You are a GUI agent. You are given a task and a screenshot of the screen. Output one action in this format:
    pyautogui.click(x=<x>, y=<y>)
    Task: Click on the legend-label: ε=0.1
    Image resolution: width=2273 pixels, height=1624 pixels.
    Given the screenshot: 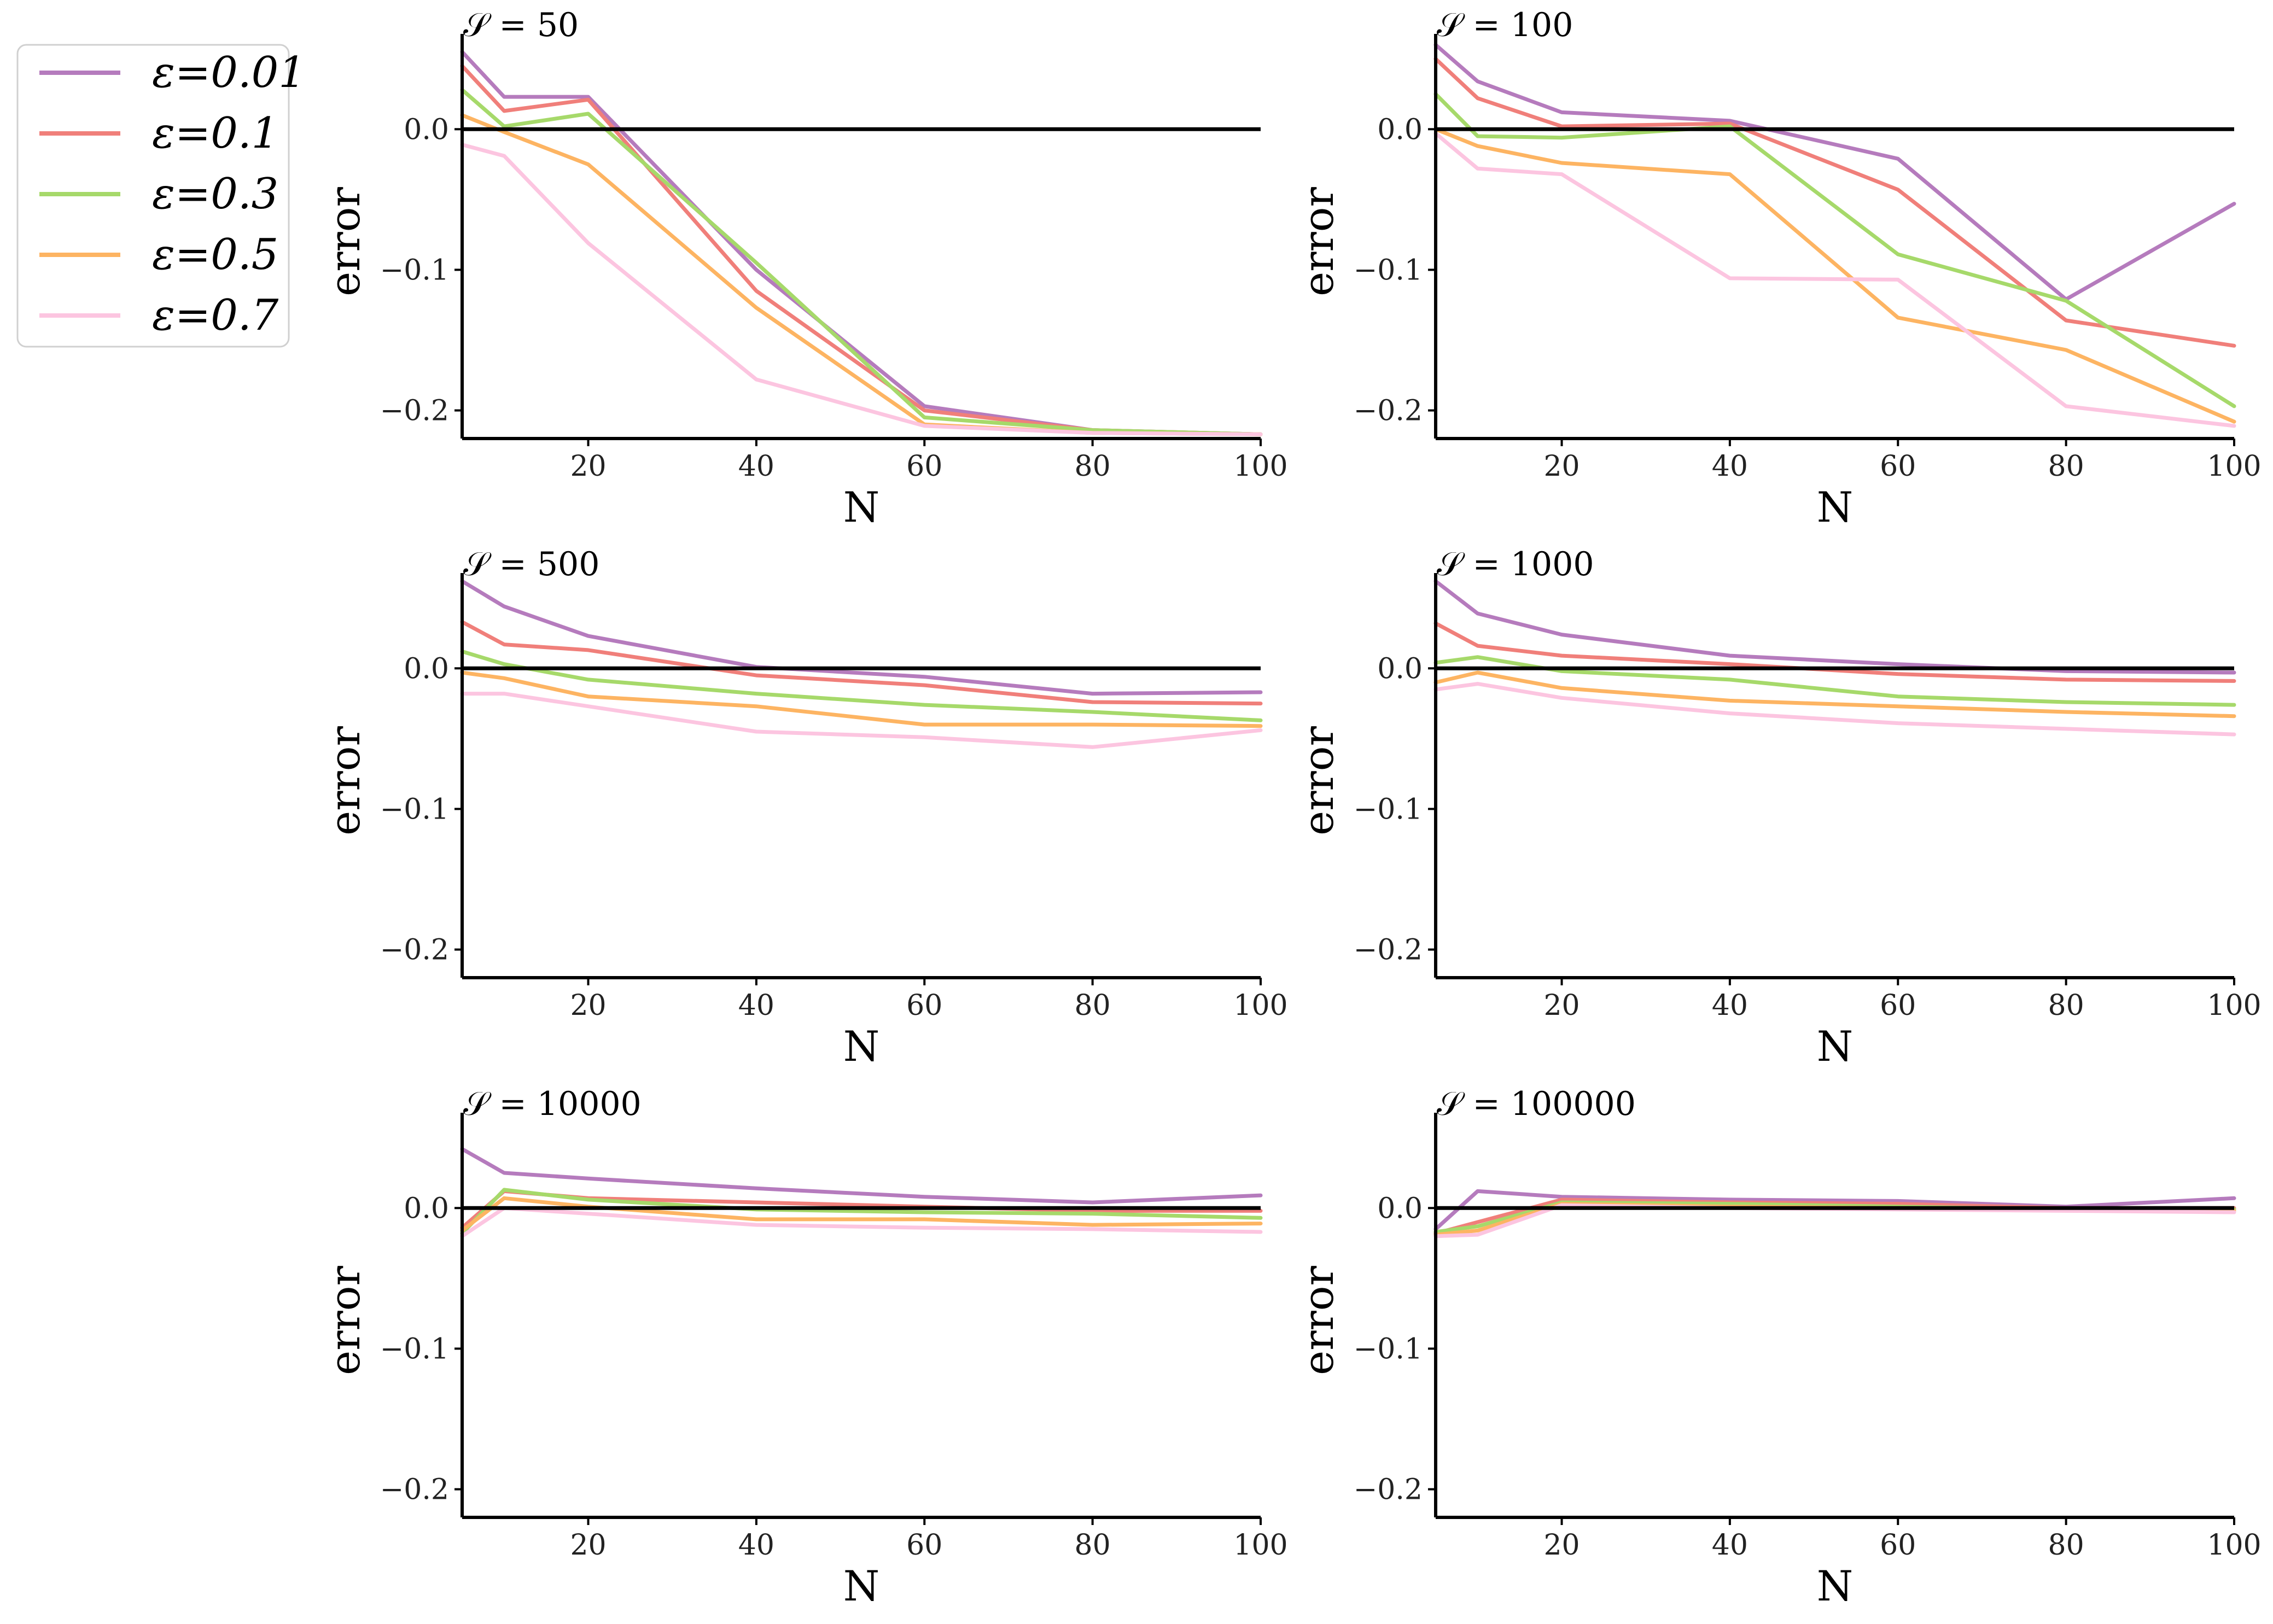 What is the action you would take?
    pyautogui.click(x=215, y=133)
    